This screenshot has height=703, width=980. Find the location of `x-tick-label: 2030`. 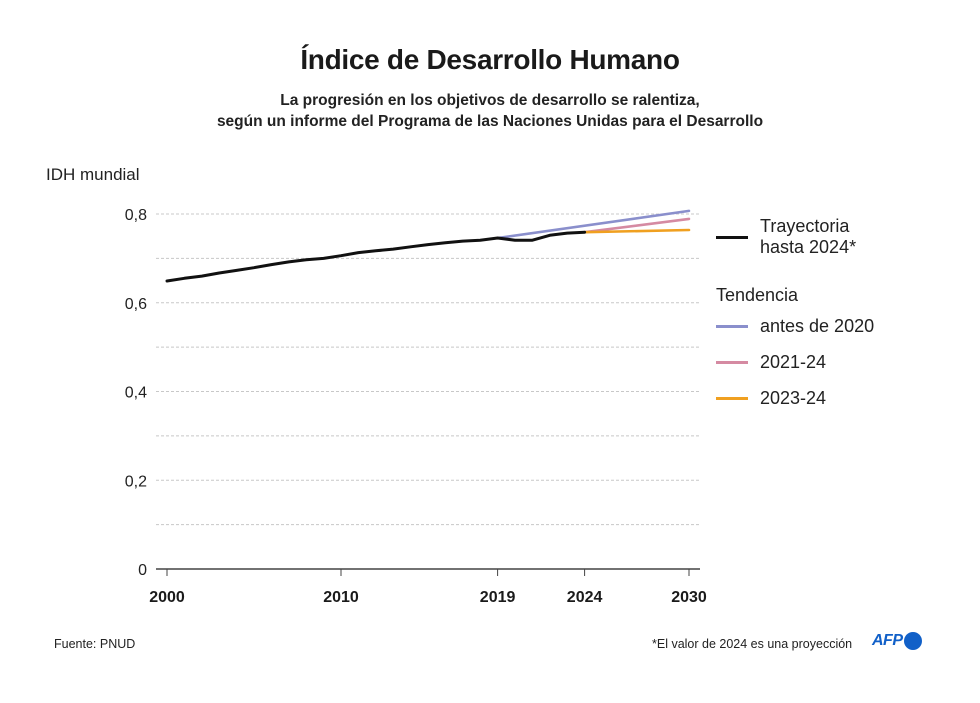

x-tick-label: 2030 is located at coordinates (689, 597).